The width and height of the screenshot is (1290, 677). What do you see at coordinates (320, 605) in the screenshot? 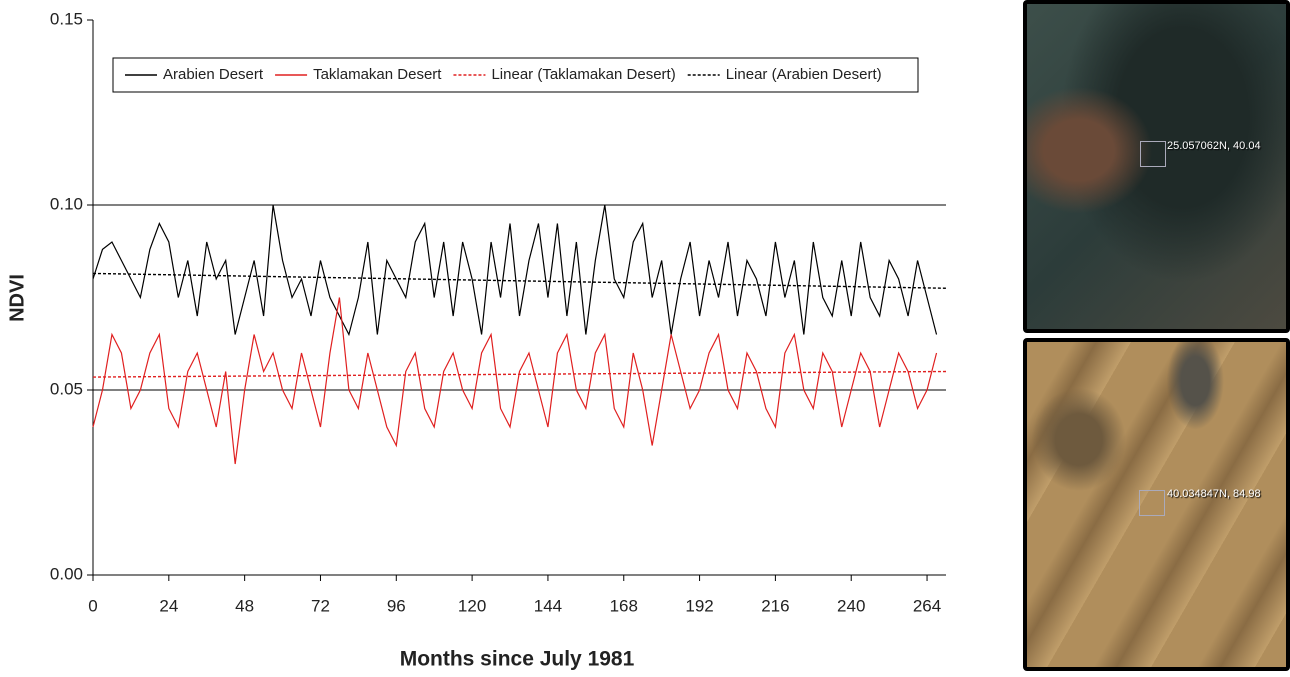
I see `x-tick-label: 72` at bounding box center [320, 605].